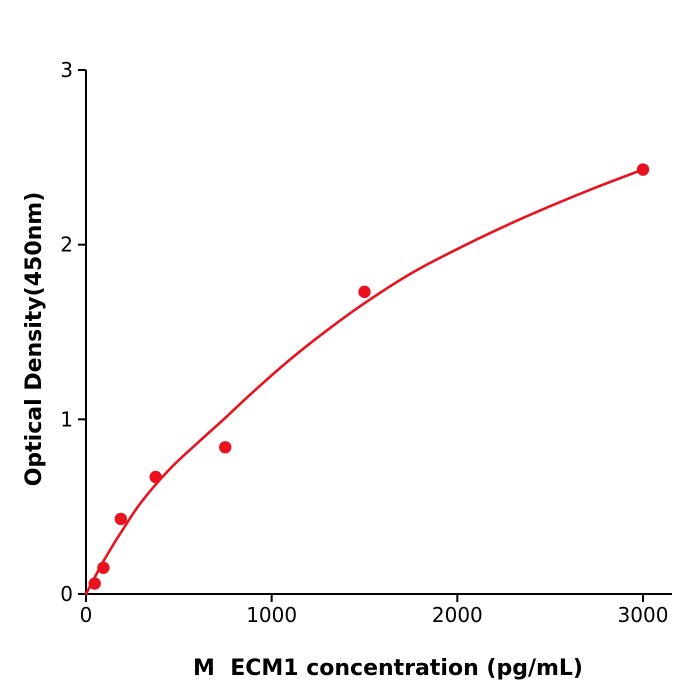  Describe the element at coordinates (271, 615) in the screenshot. I see `x-tick-label: 1000` at that location.